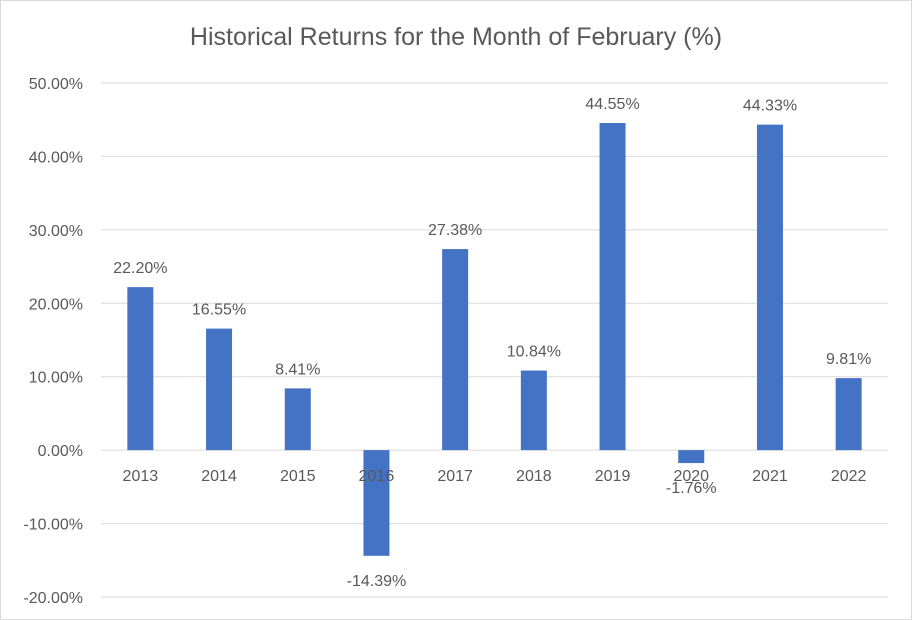 Image resolution: width=912 pixels, height=620 pixels. I want to click on data-label: 22.20%, so click(140, 268).